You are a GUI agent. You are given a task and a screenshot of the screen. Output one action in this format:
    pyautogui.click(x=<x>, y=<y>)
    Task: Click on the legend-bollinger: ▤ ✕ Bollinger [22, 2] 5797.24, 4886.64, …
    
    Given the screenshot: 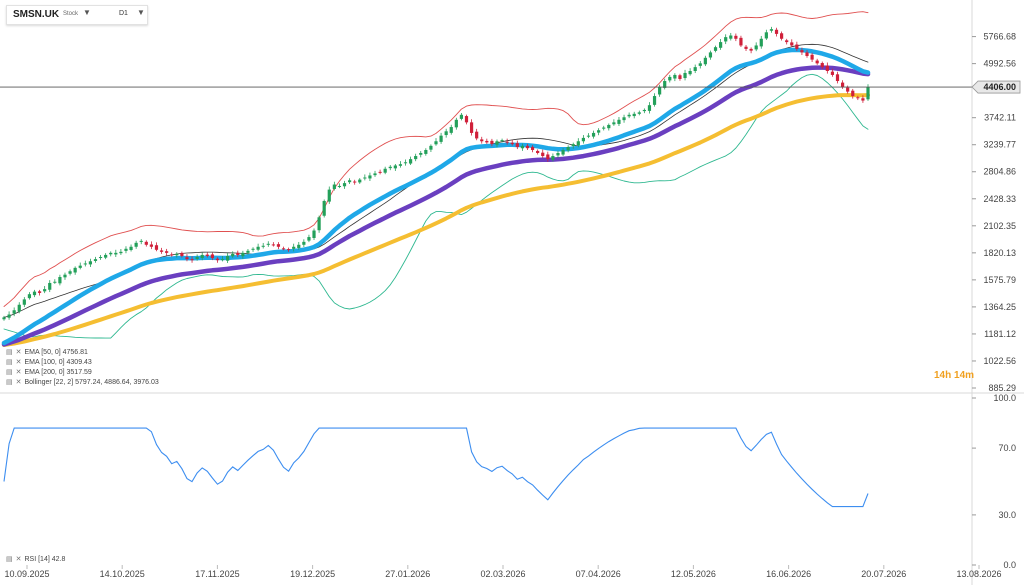 What is the action you would take?
    pyautogui.click(x=82, y=382)
    